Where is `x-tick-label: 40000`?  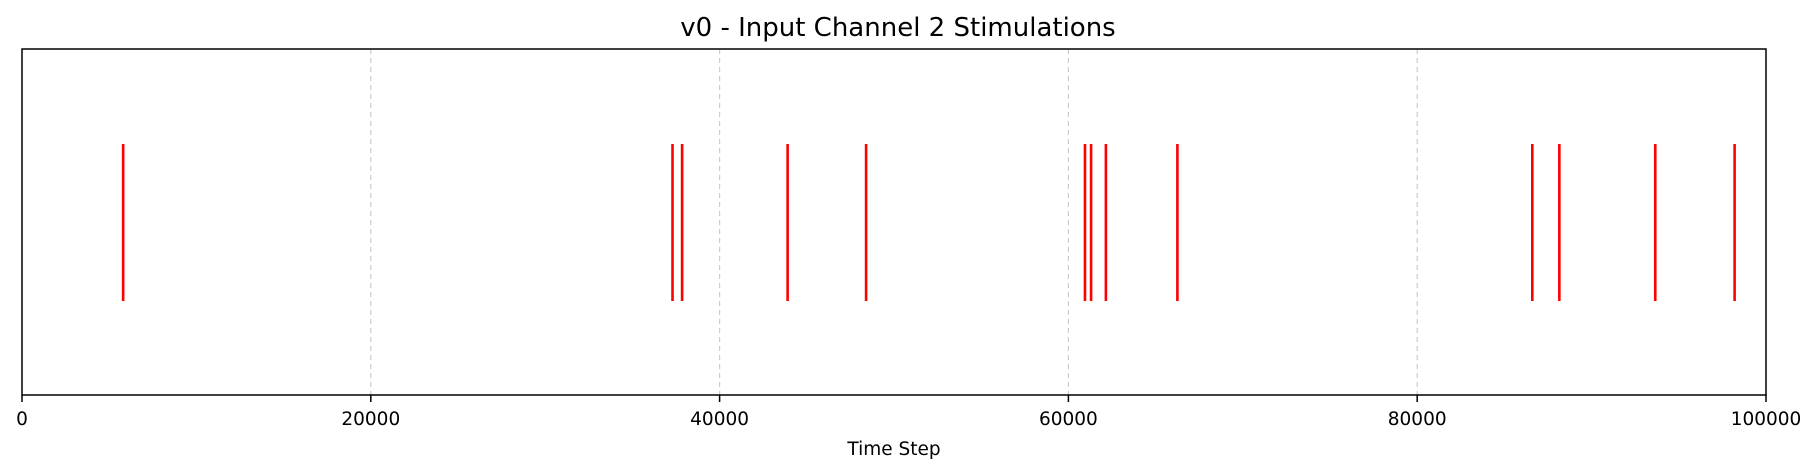 x-tick-label: 40000 is located at coordinates (719, 419).